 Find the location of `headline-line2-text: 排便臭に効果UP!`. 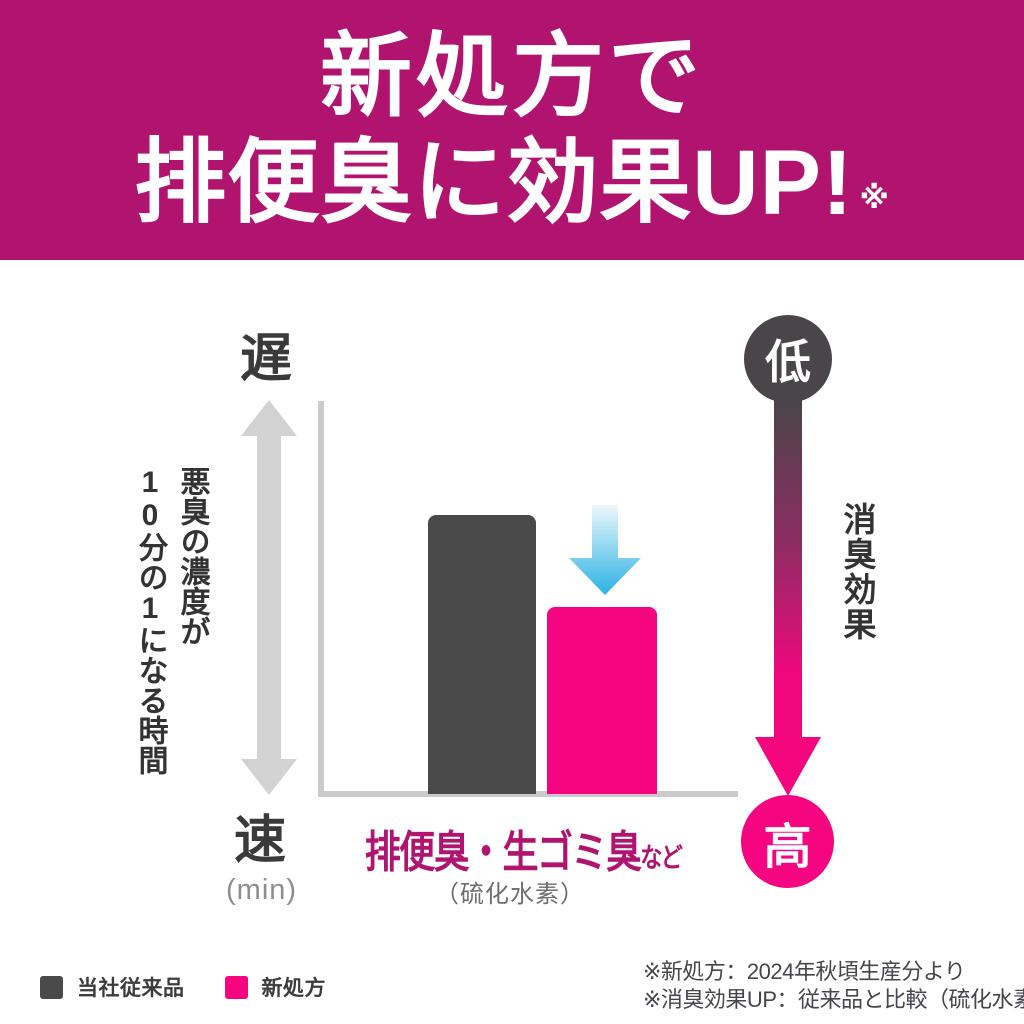

headline-line2-text: 排便臭に効果UP! is located at coordinates (494, 183).